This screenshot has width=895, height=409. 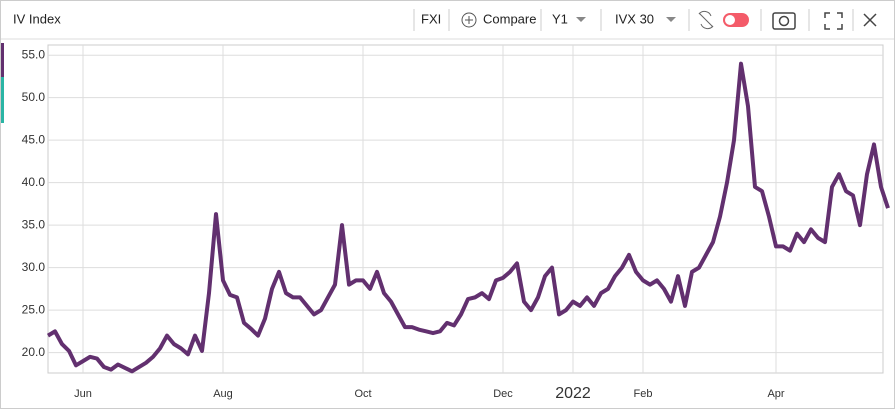 What do you see at coordinates (34, 97) in the screenshot?
I see `y-tick-label: 50.0` at bounding box center [34, 97].